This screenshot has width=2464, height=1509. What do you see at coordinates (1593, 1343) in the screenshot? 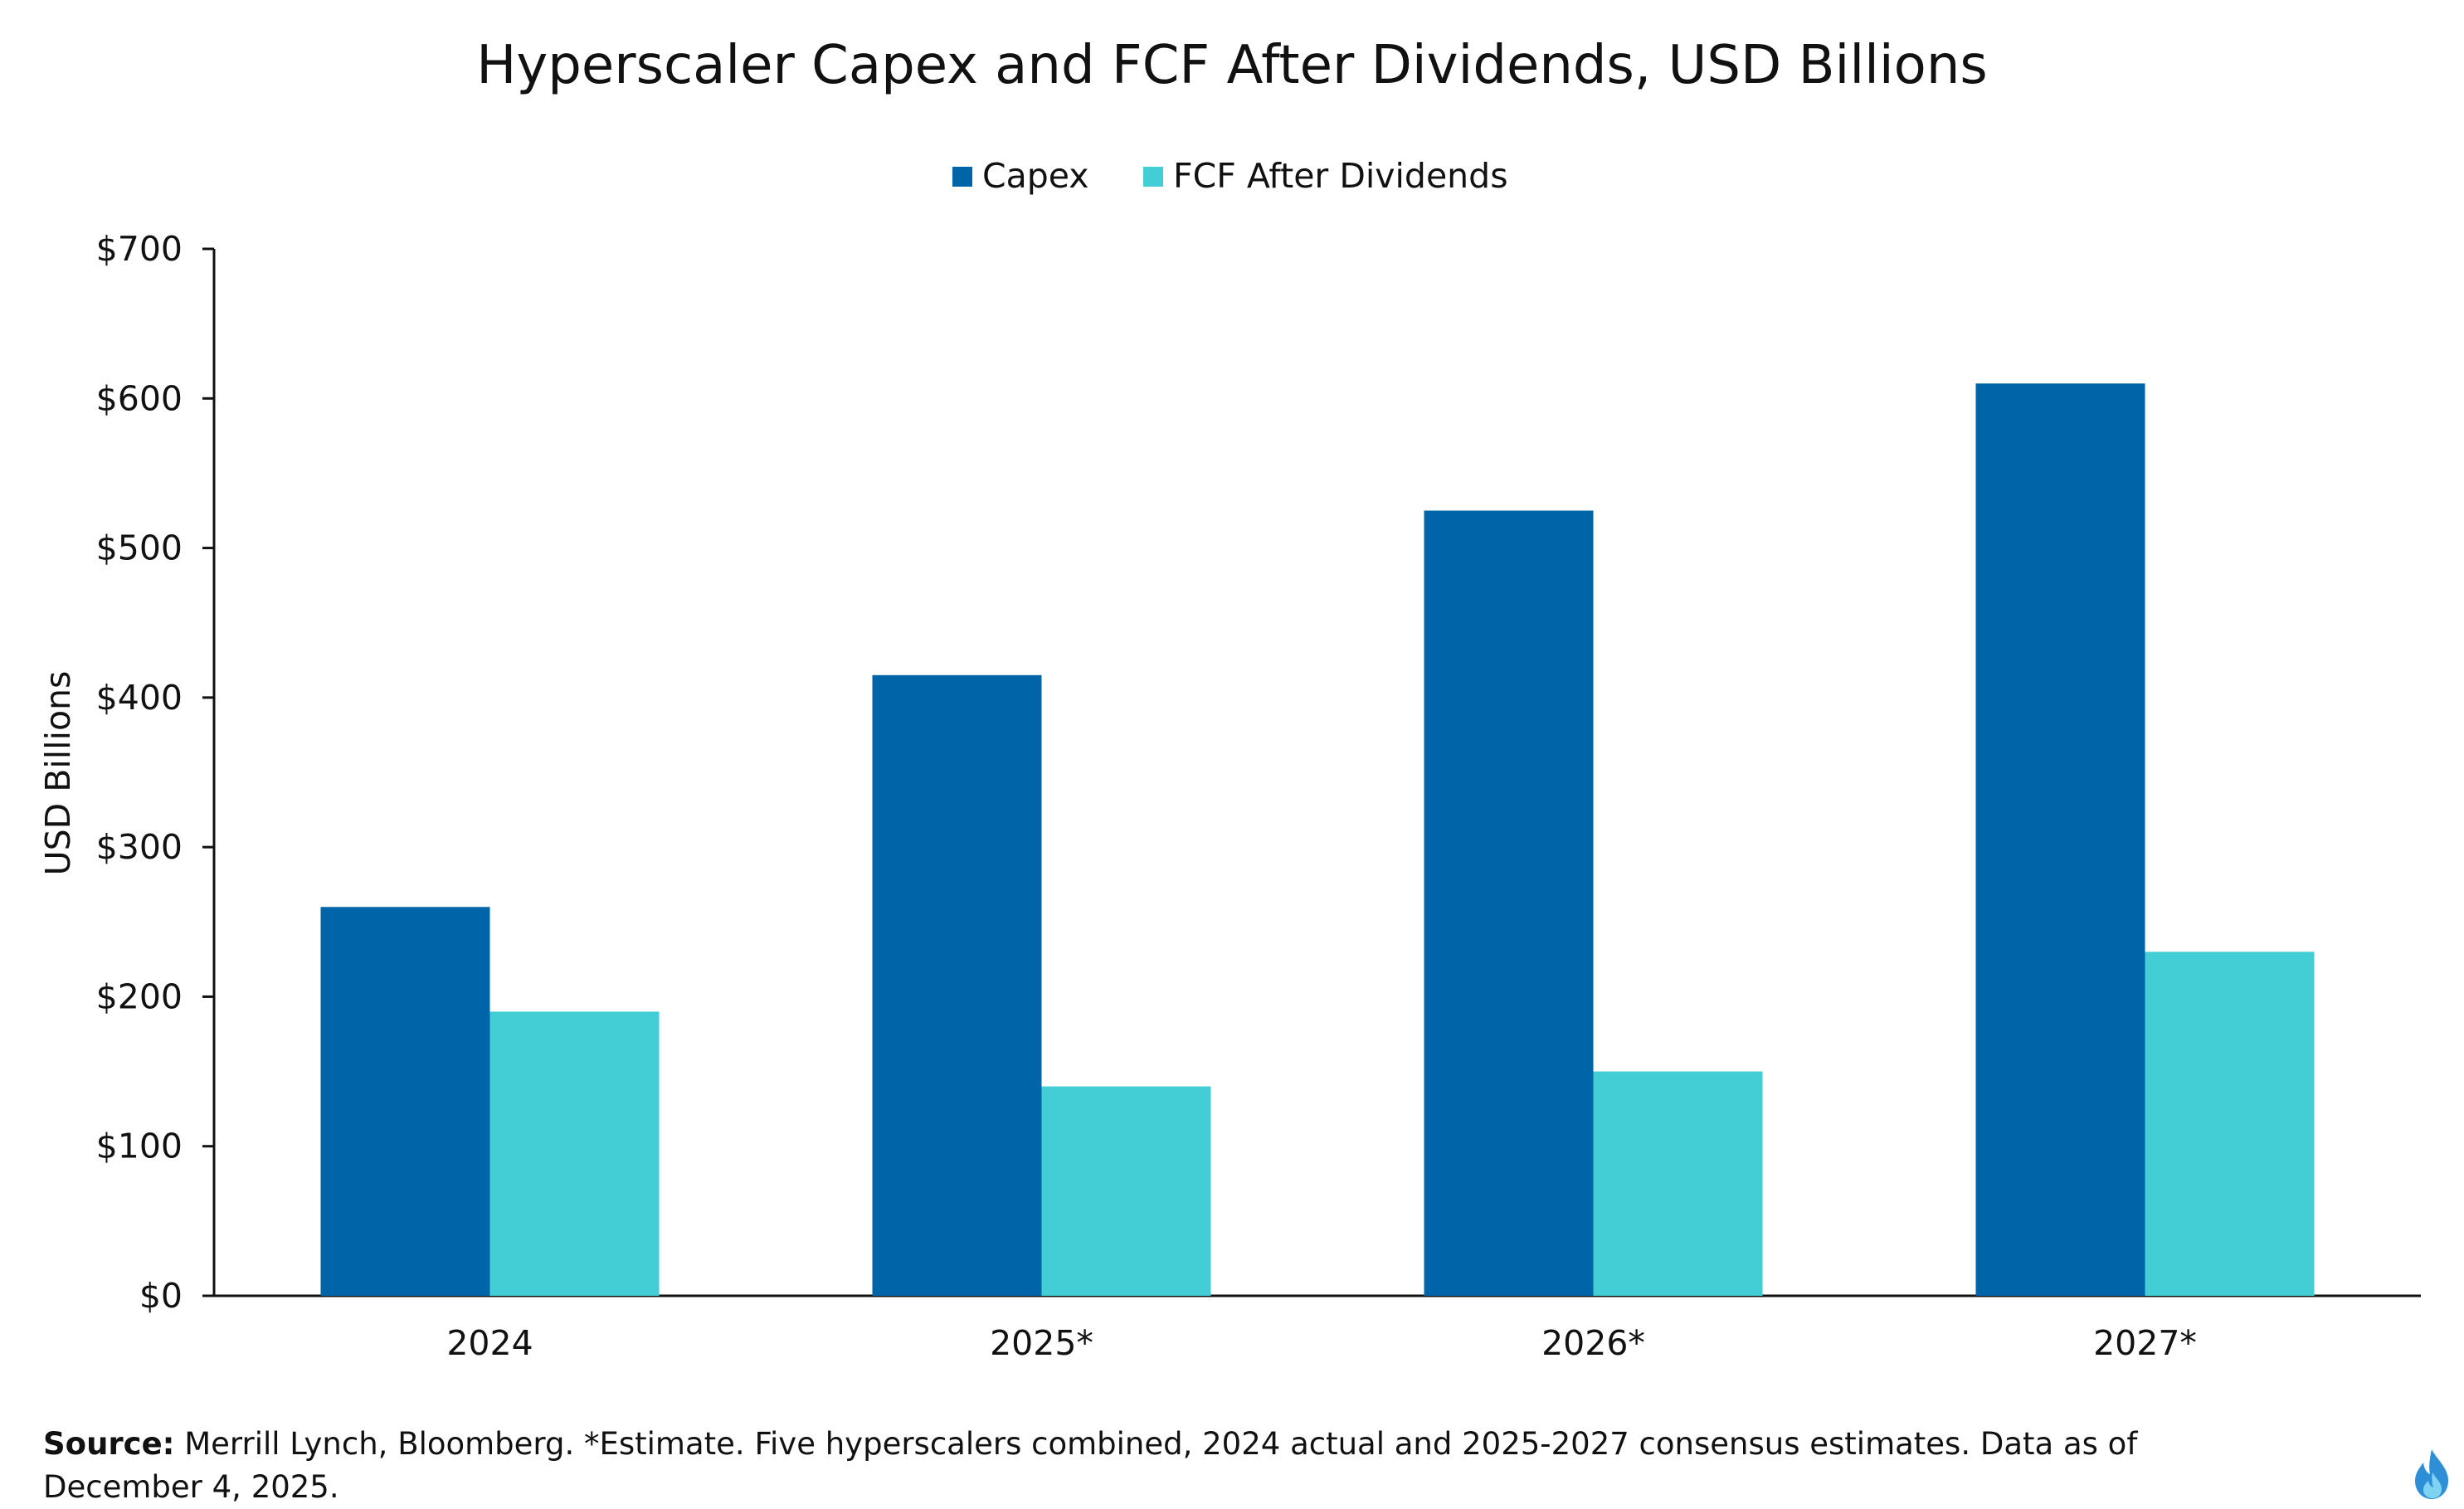
I see `x-tick-label: 2026*` at bounding box center [1593, 1343].